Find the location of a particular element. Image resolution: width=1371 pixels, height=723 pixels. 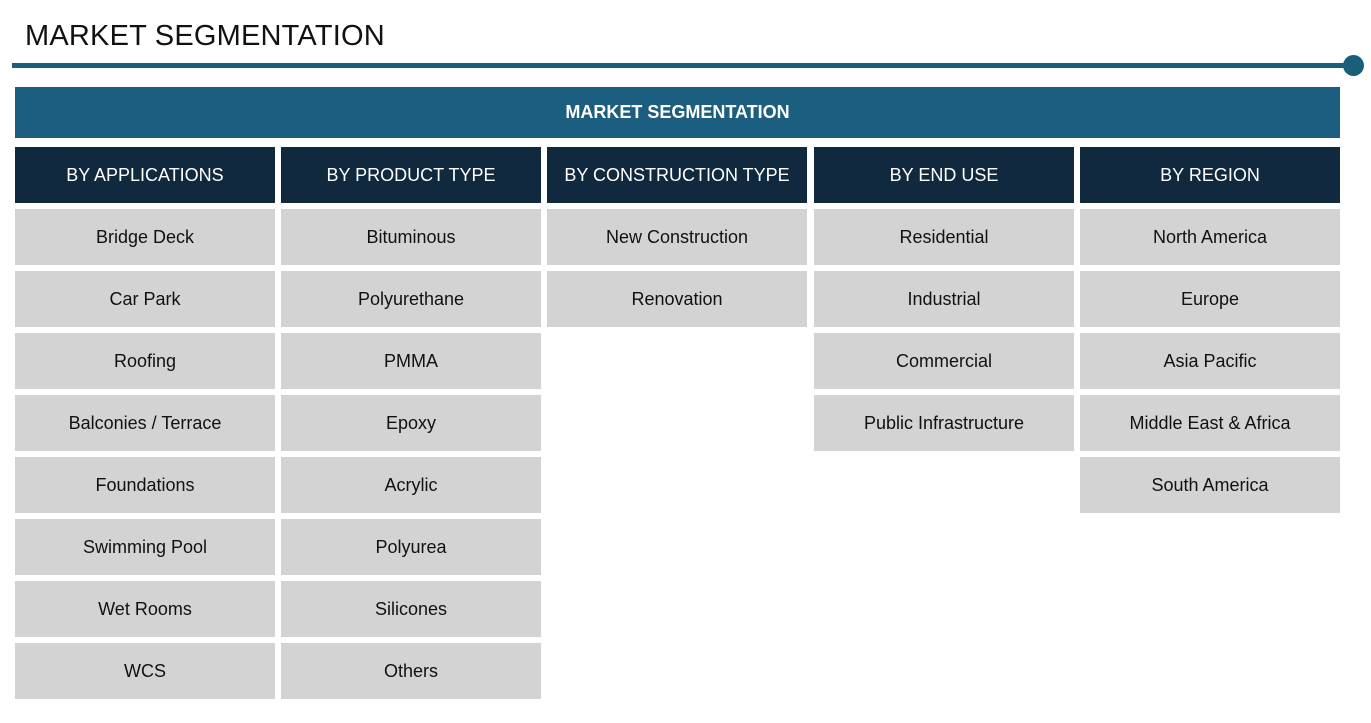

column-header: BY END USE is located at coordinates (944, 175).